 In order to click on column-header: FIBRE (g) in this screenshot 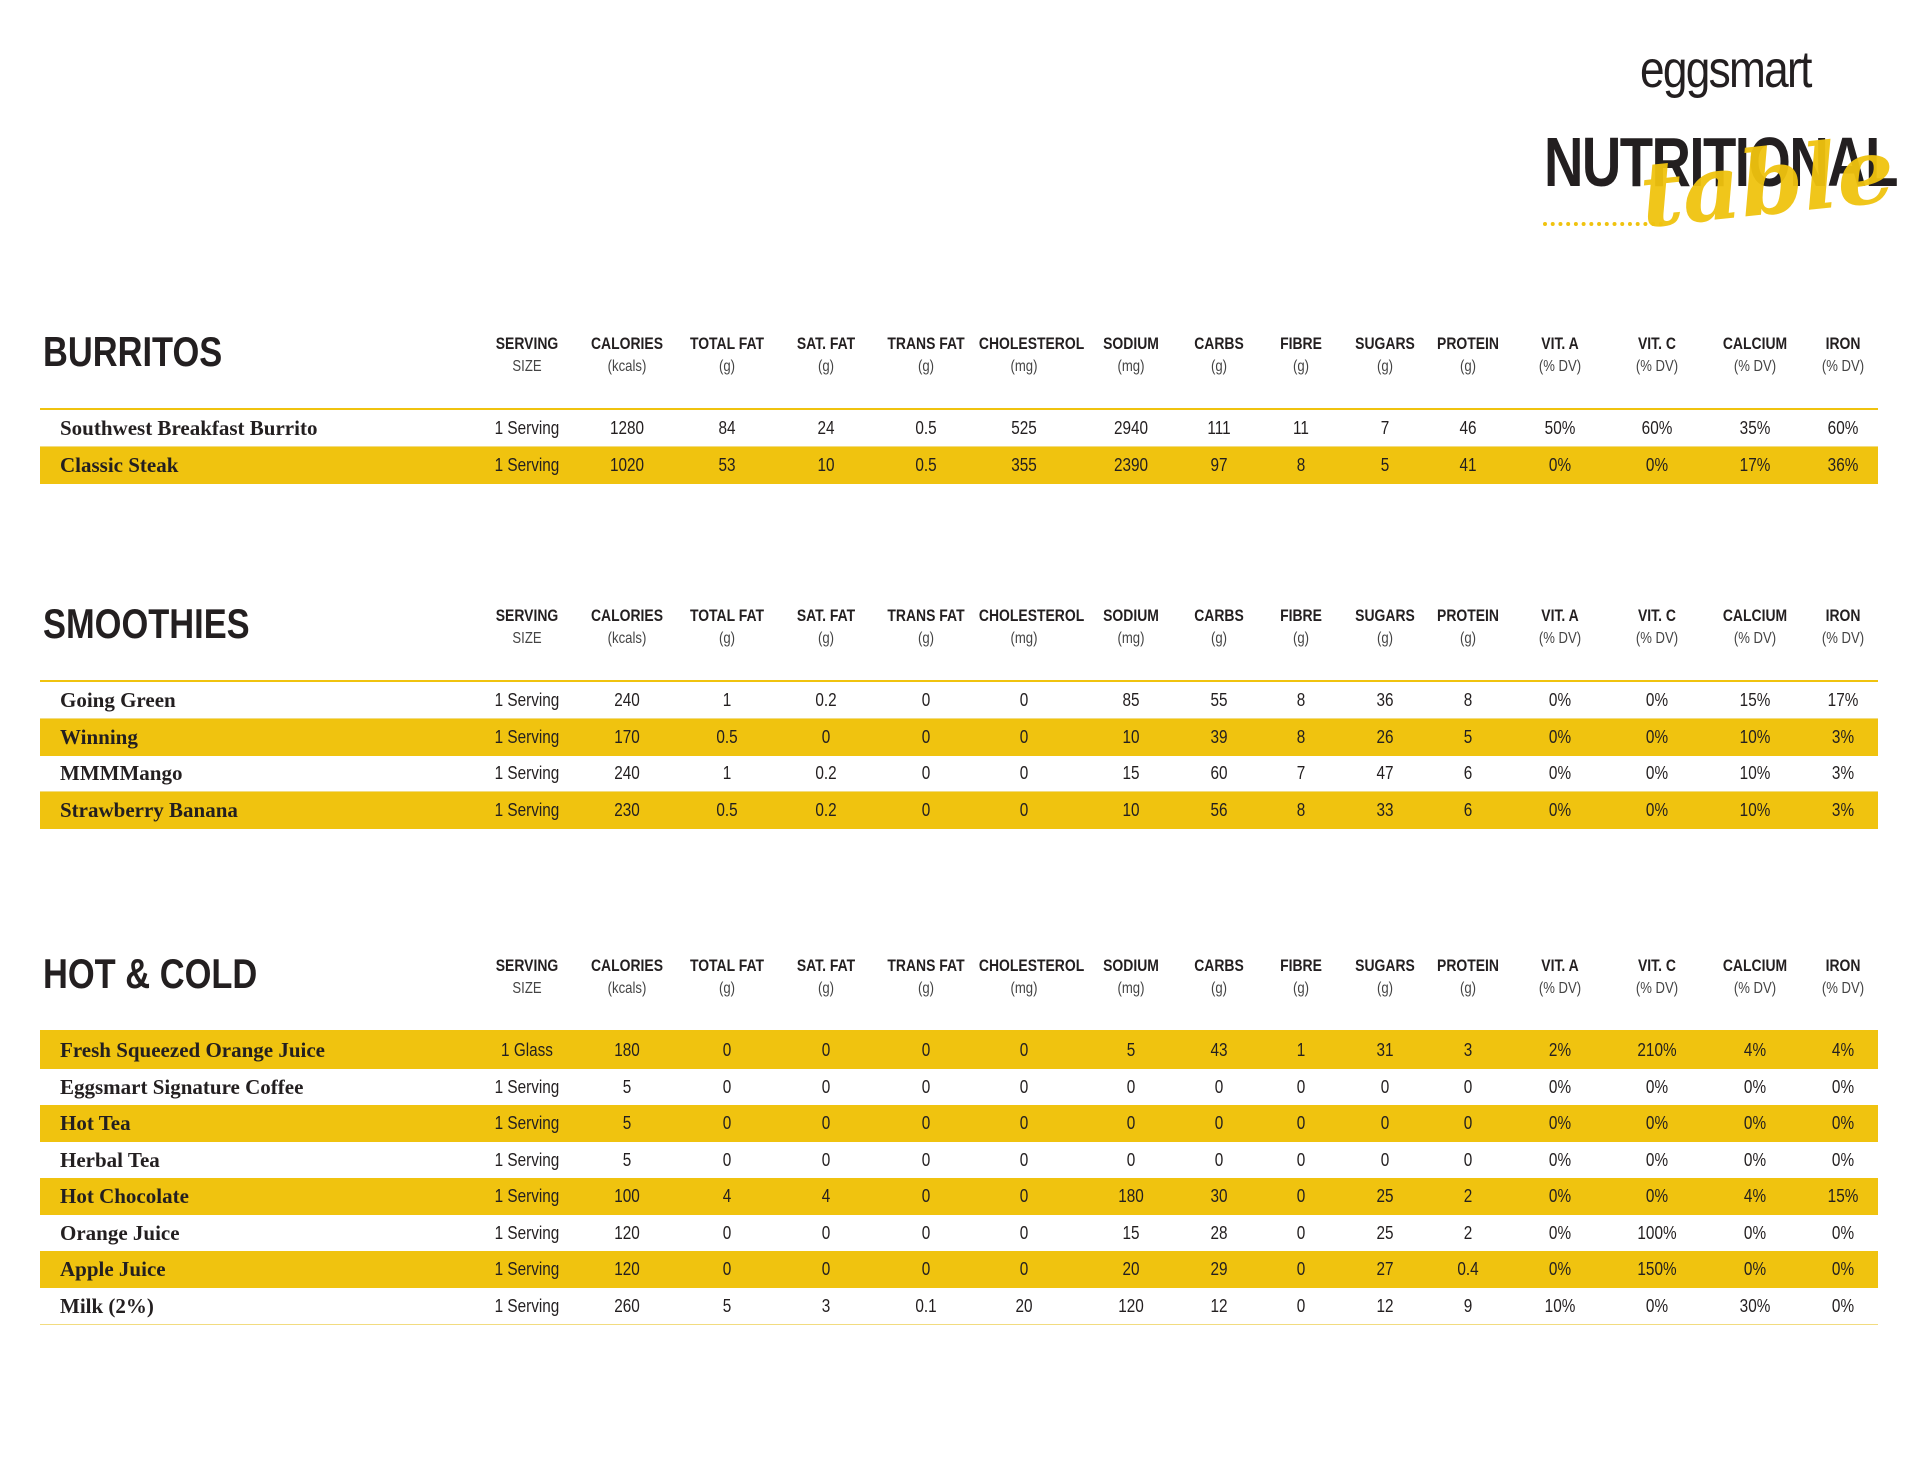, I will do `click(1301, 977)`.